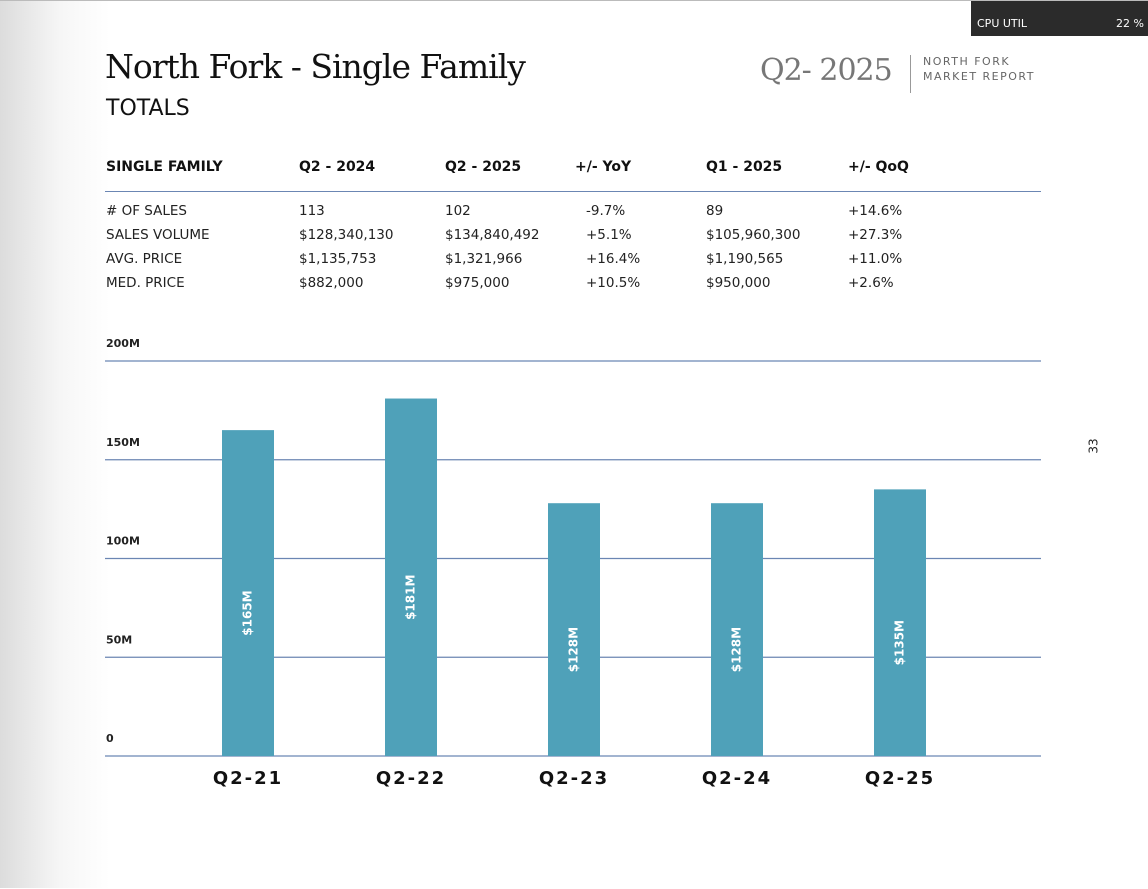 This screenshot has height=889, width=1148. Describe the element at coordinates (110, 738) in the screenshot. I see `y-tick-label: 0` at that location.